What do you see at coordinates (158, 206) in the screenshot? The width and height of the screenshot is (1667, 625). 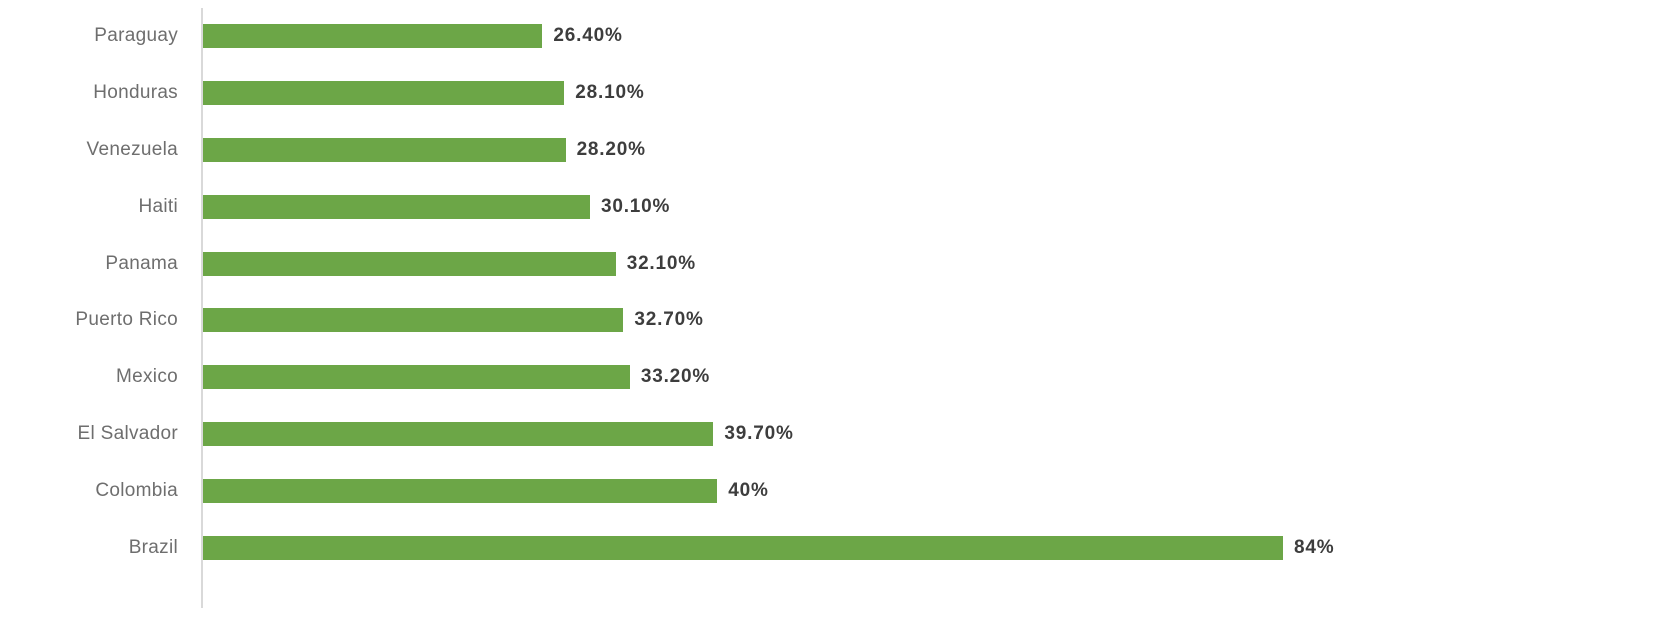 I see `category-label: Haiti` at bounding box center [158, 206].